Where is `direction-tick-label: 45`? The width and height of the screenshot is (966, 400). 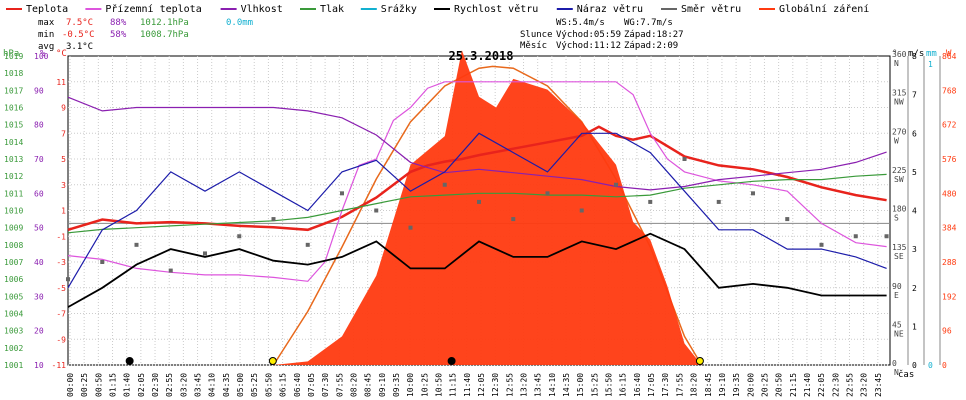
direction-tick-label: 45 is located at coordinates (897, 324).